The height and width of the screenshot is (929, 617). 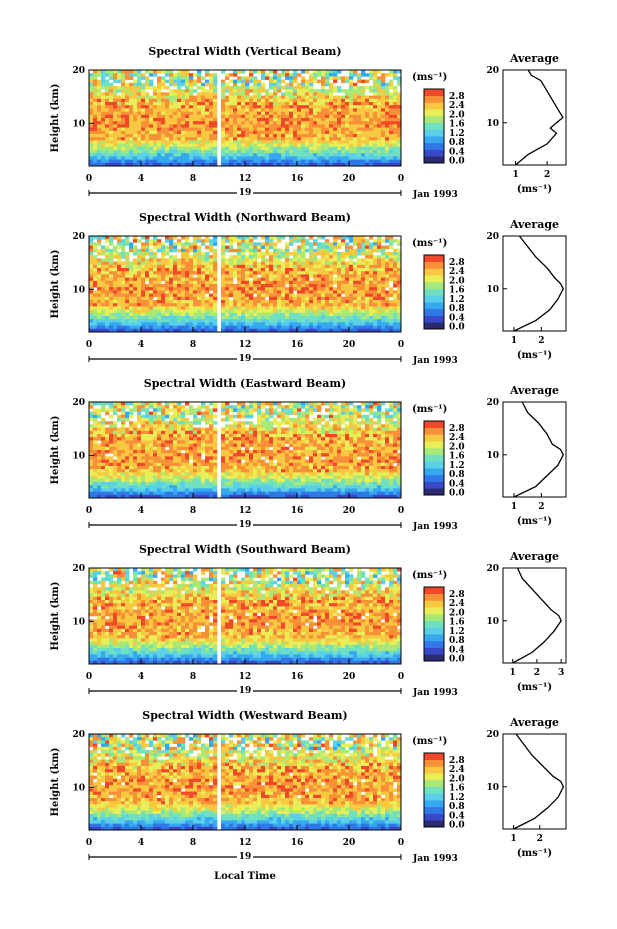 What do you see at coordinates (429, 77) in the screenshot?
I see `colorbar-unit: (ms⁻¹)` at bounding box center [429, 77].